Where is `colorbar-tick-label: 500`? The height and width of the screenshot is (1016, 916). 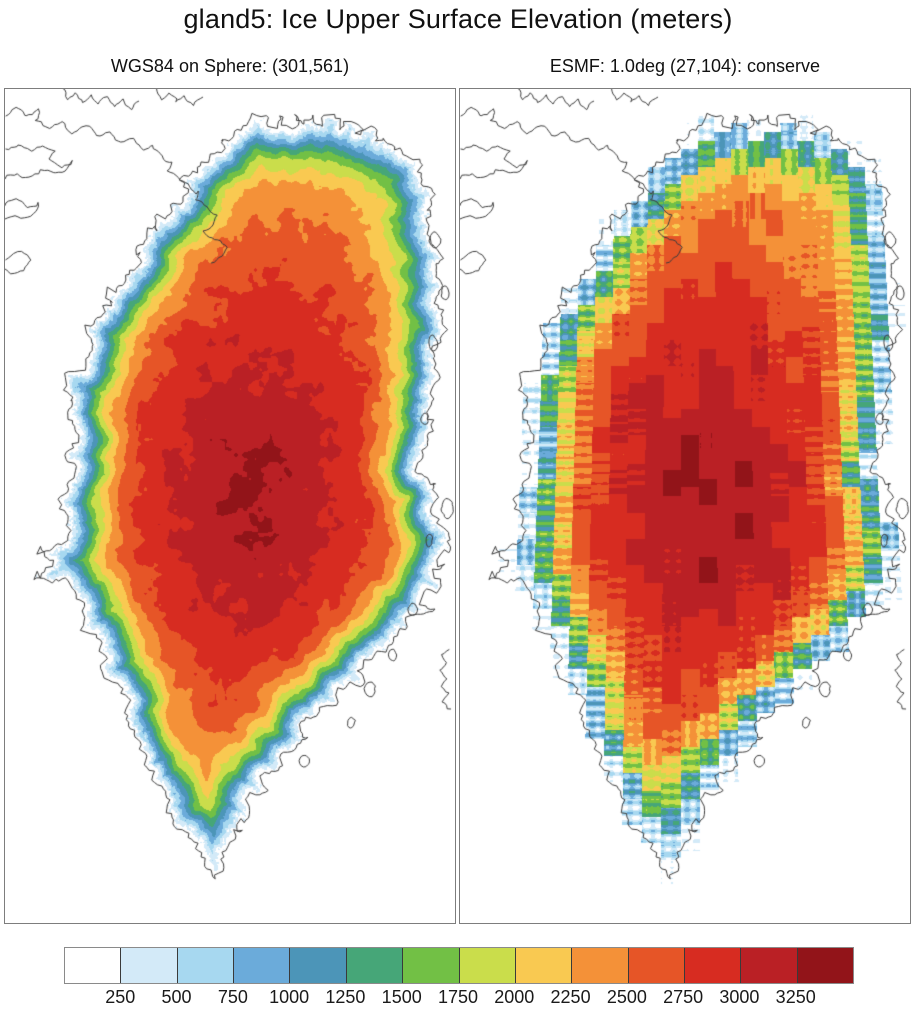 colorbar-tick-label: 500 is located at coordinates (176, 997).